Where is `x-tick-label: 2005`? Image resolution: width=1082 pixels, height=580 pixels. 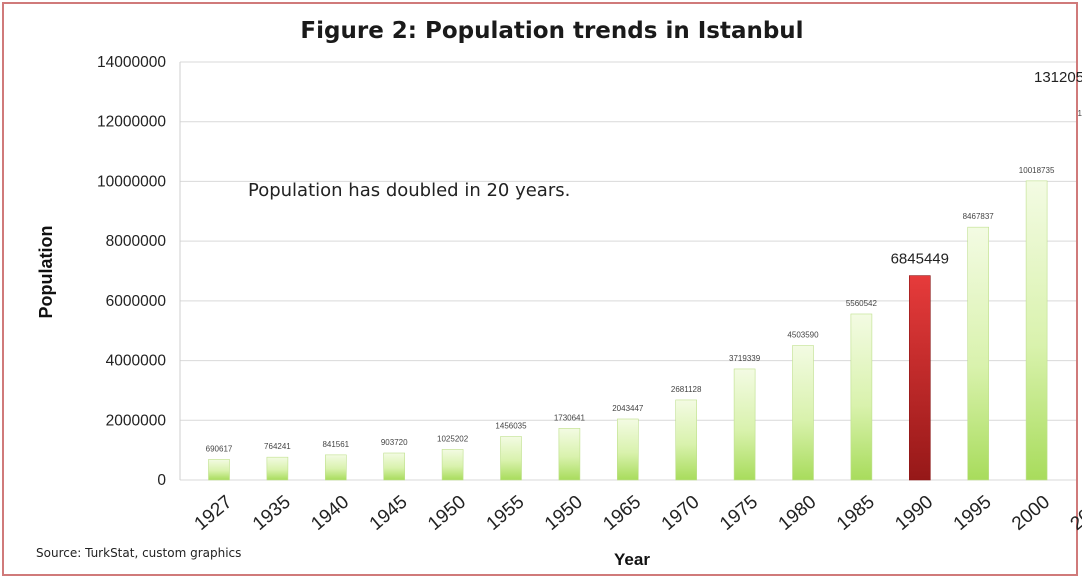
x-tick-label: 2005 is located at coordinates (1074, 513).